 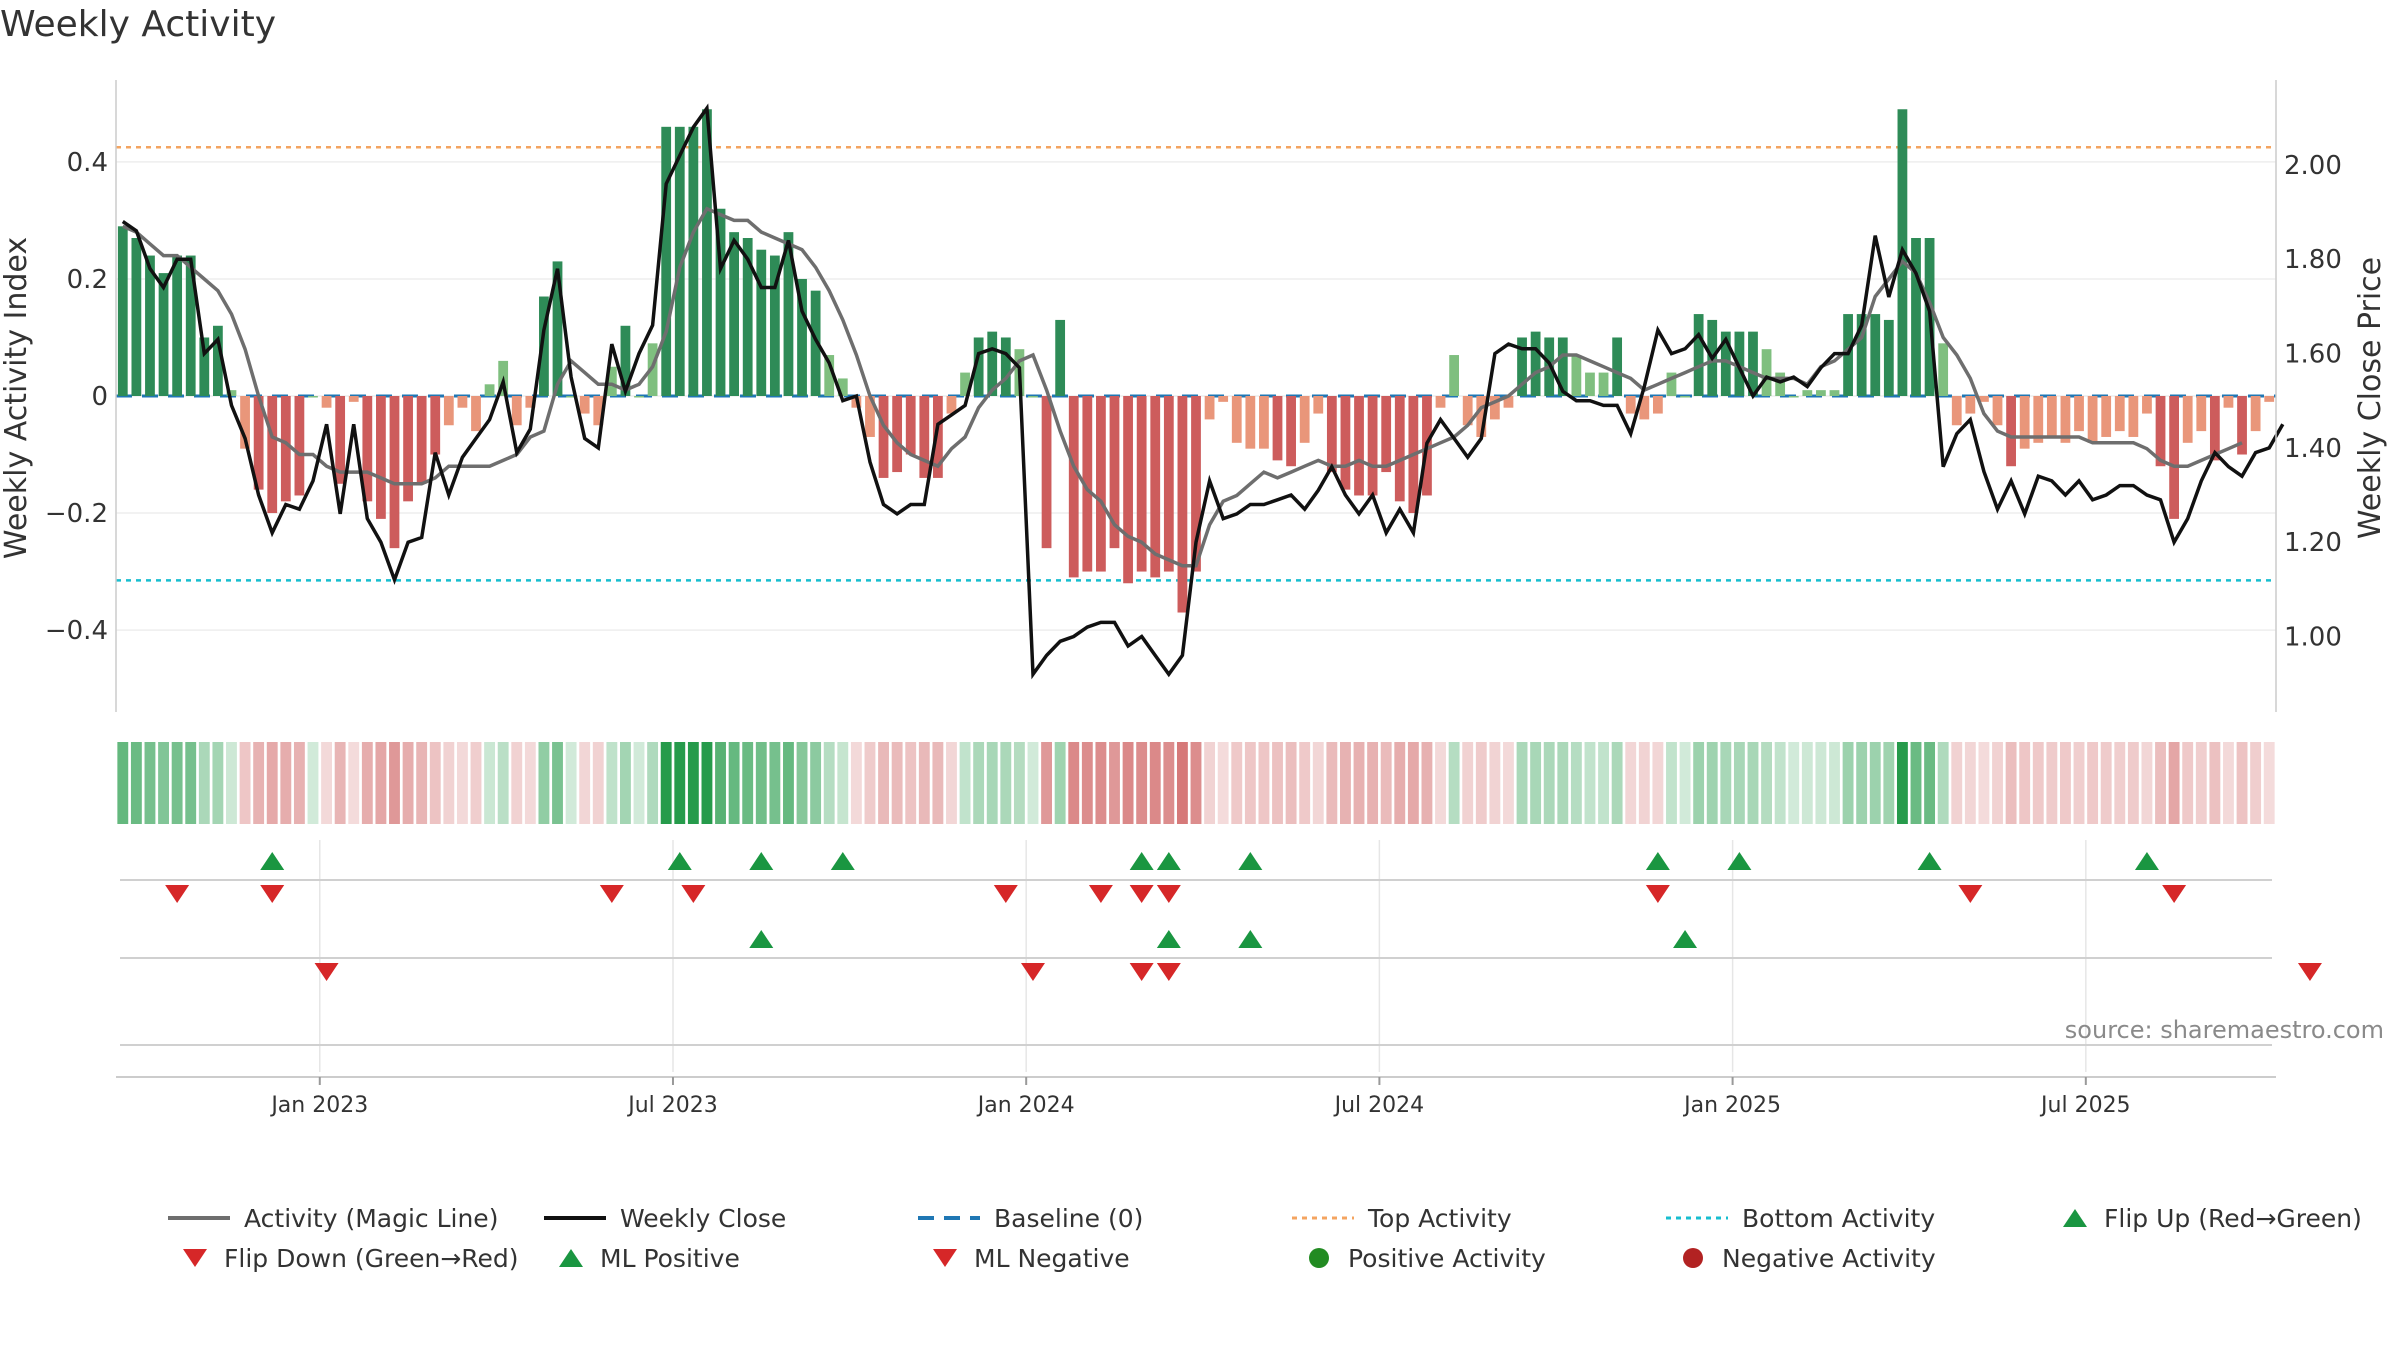 What do you see at coordinates (2085, 1105) in the screenshot?
I see `x-tick-label: Jul 2025` at bounding box center [2085, 1105].